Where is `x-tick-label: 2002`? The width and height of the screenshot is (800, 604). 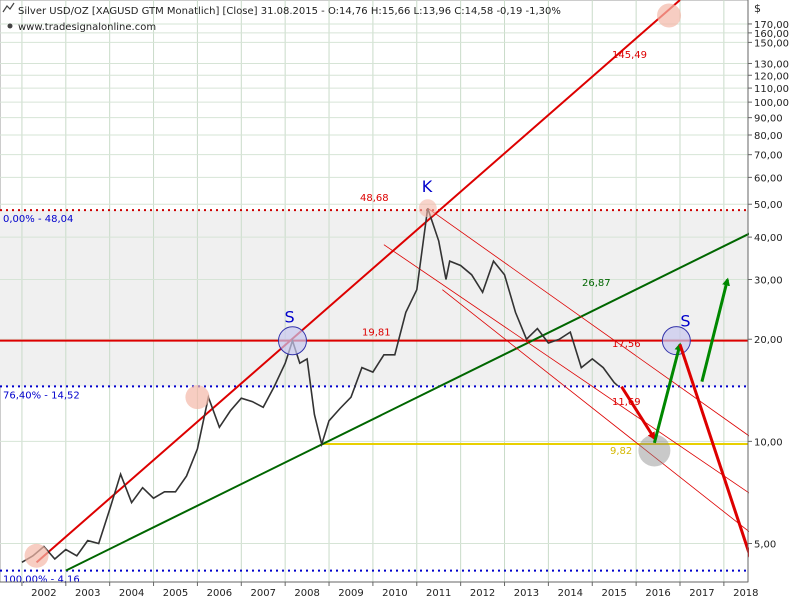 x-tick-label: 2002 is located at coordinates (43, 593).